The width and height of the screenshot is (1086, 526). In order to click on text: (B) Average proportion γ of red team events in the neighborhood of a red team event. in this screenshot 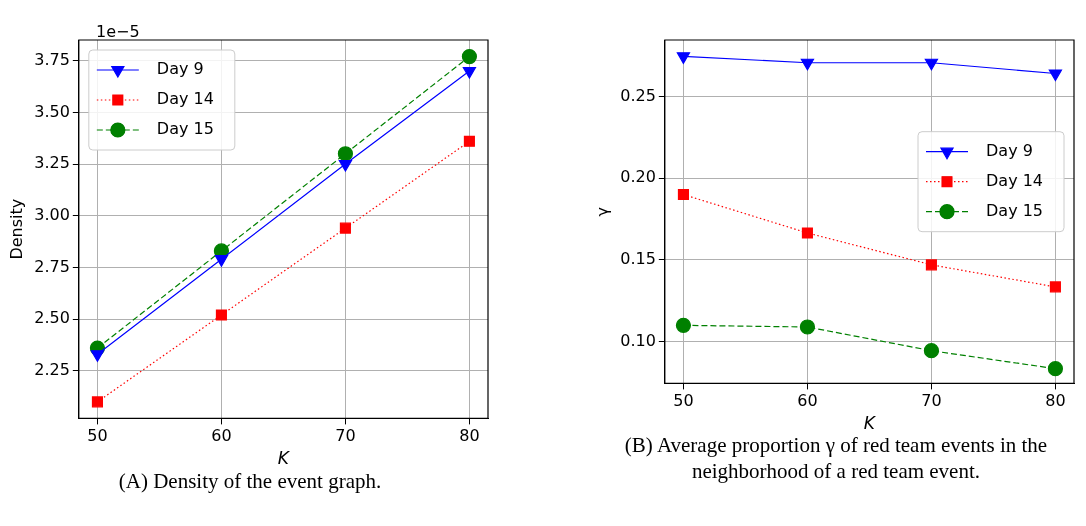, I will do `click(836, 458)`.